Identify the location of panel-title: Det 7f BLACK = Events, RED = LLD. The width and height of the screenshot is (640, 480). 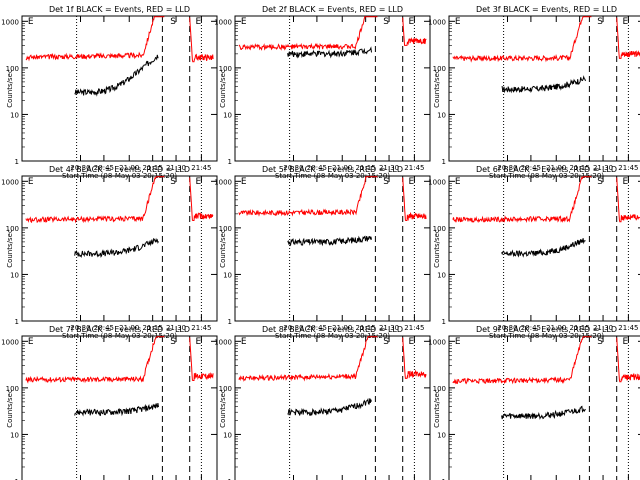
(119, 329).